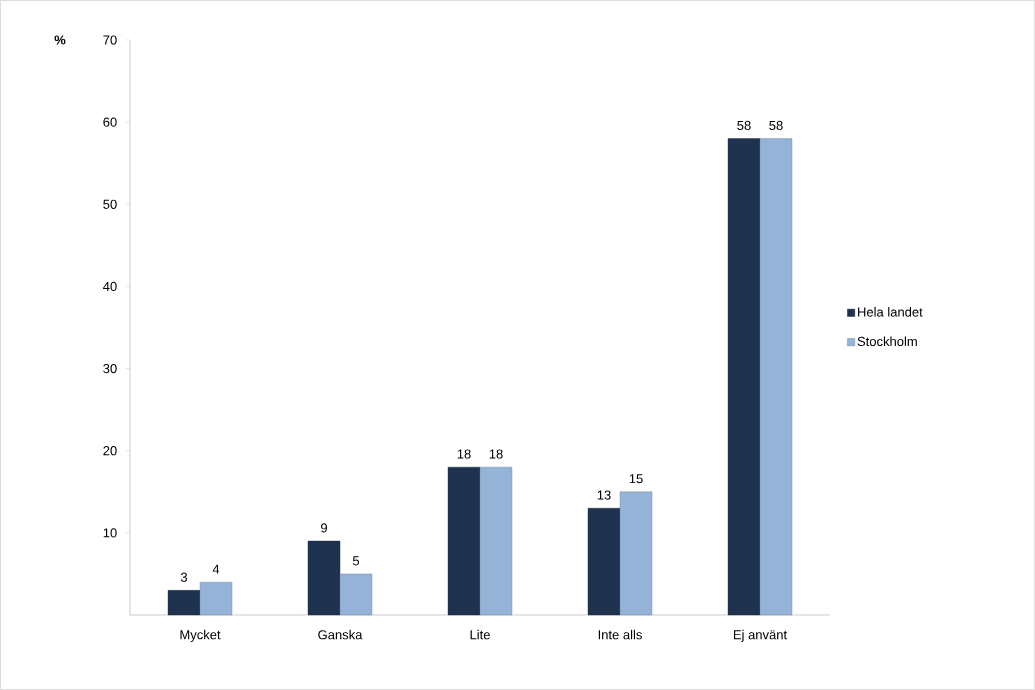 Image resolution: width=1035 pixels, height=690 pixels. Describe the element at coordinates (480, 634) in the screenshot. I see `x-tick-label: Lite` at that location.